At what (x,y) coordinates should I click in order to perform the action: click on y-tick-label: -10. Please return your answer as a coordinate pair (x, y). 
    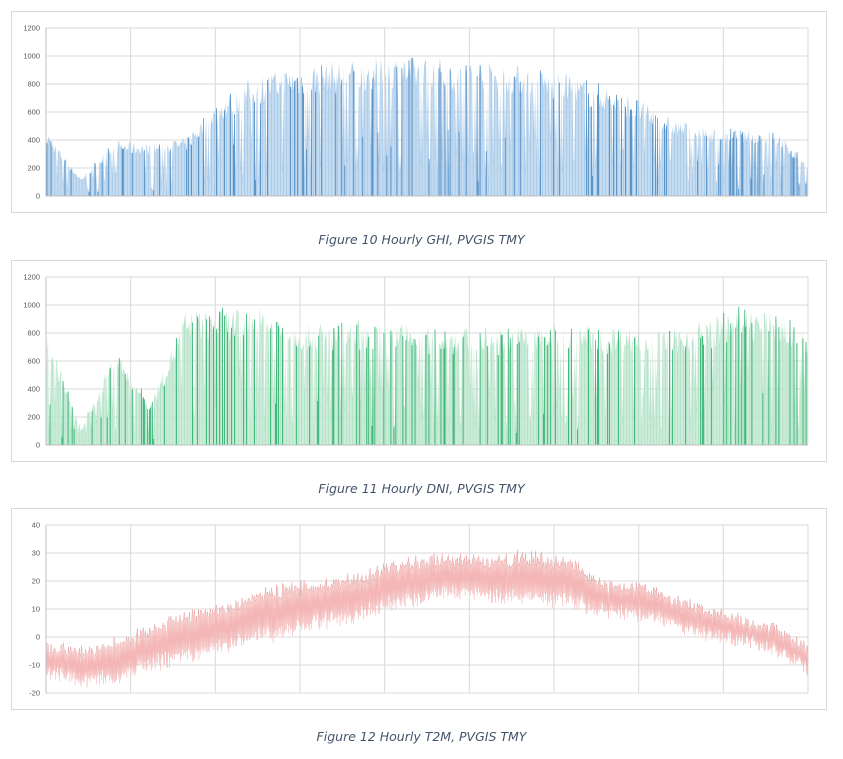
    Looking at the image, I should click on (34, 665).